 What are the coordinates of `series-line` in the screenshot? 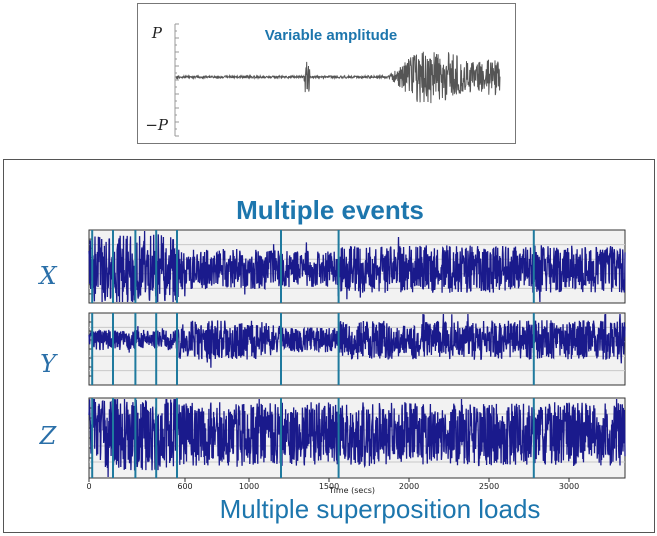 It's located at (338, 77).